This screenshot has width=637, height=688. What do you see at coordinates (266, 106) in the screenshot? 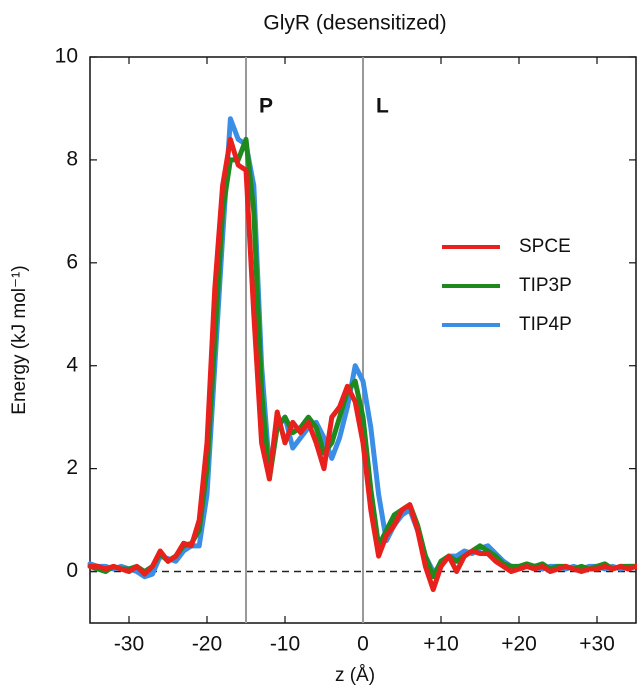
I see `annotation-label: P` at bounding box center [266, 106].